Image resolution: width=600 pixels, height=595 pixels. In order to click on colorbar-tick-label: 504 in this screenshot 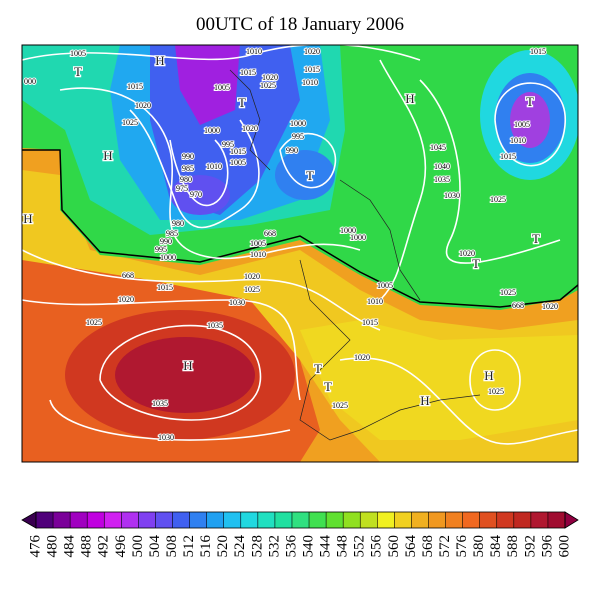, I will do `click(155, 546)`.